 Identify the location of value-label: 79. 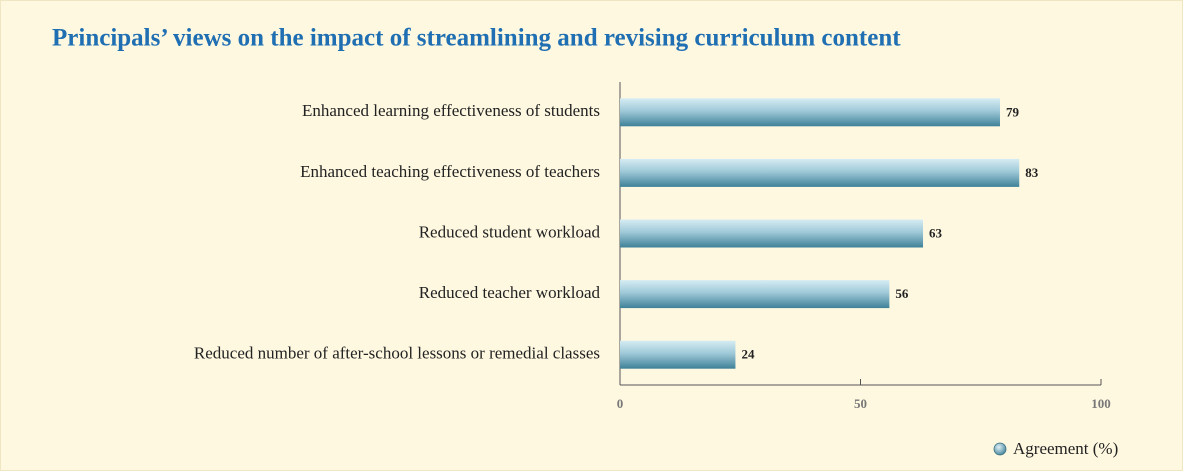
(1013, 111).